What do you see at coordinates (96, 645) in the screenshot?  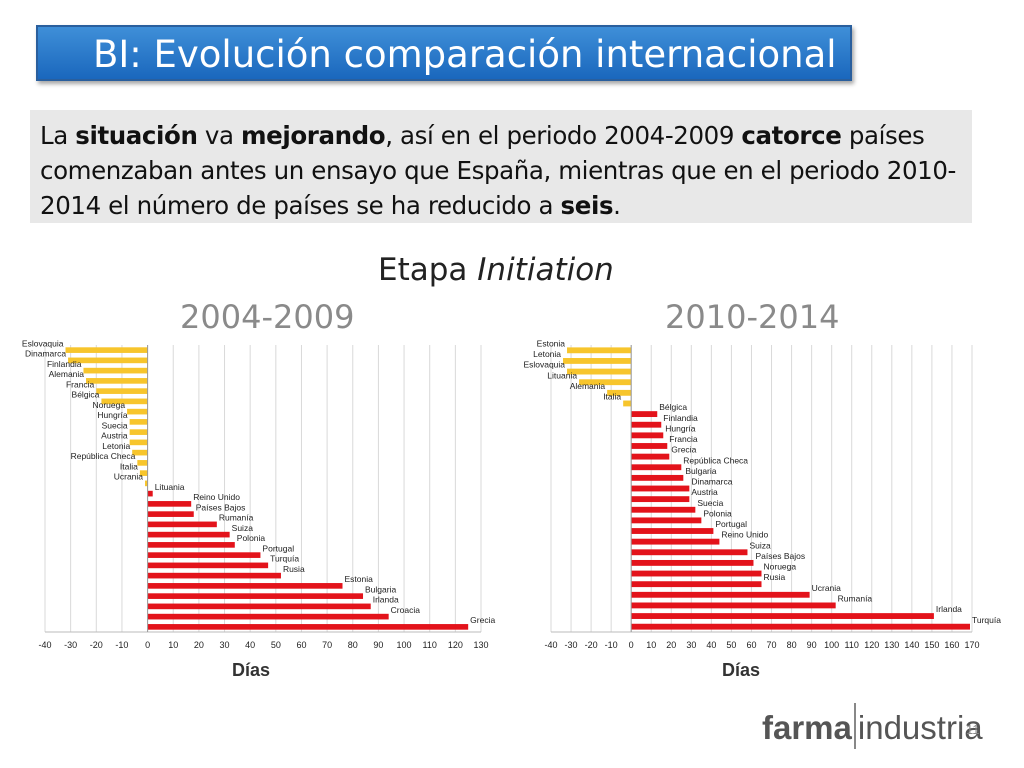 I see `x-tick-label: -20` at bounding box center [96, 645].